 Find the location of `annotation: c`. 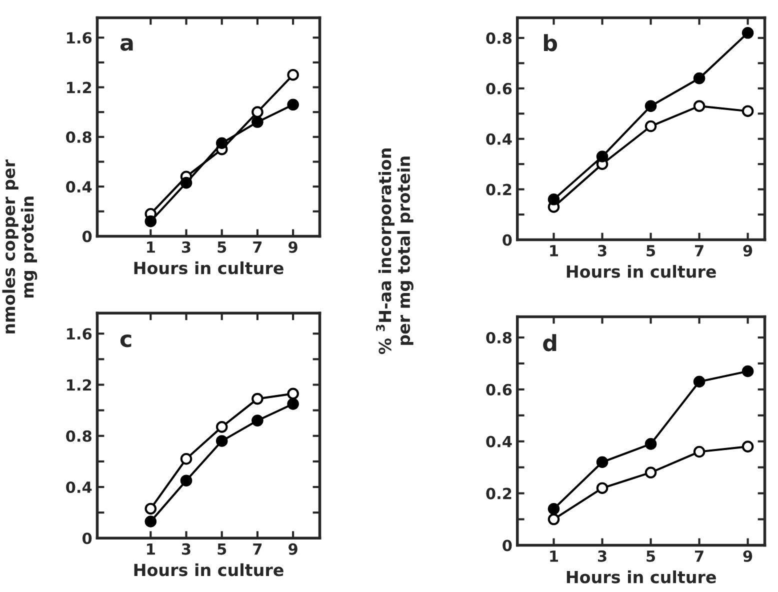

annotation: c is located at coordinates (126, 341).